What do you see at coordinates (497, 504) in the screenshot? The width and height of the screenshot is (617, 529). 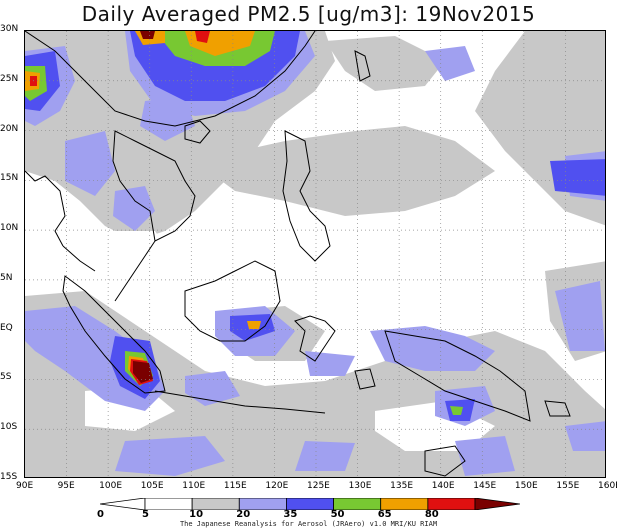 I see `colorbar-upper-arrow` at bounding box center [497, 504].